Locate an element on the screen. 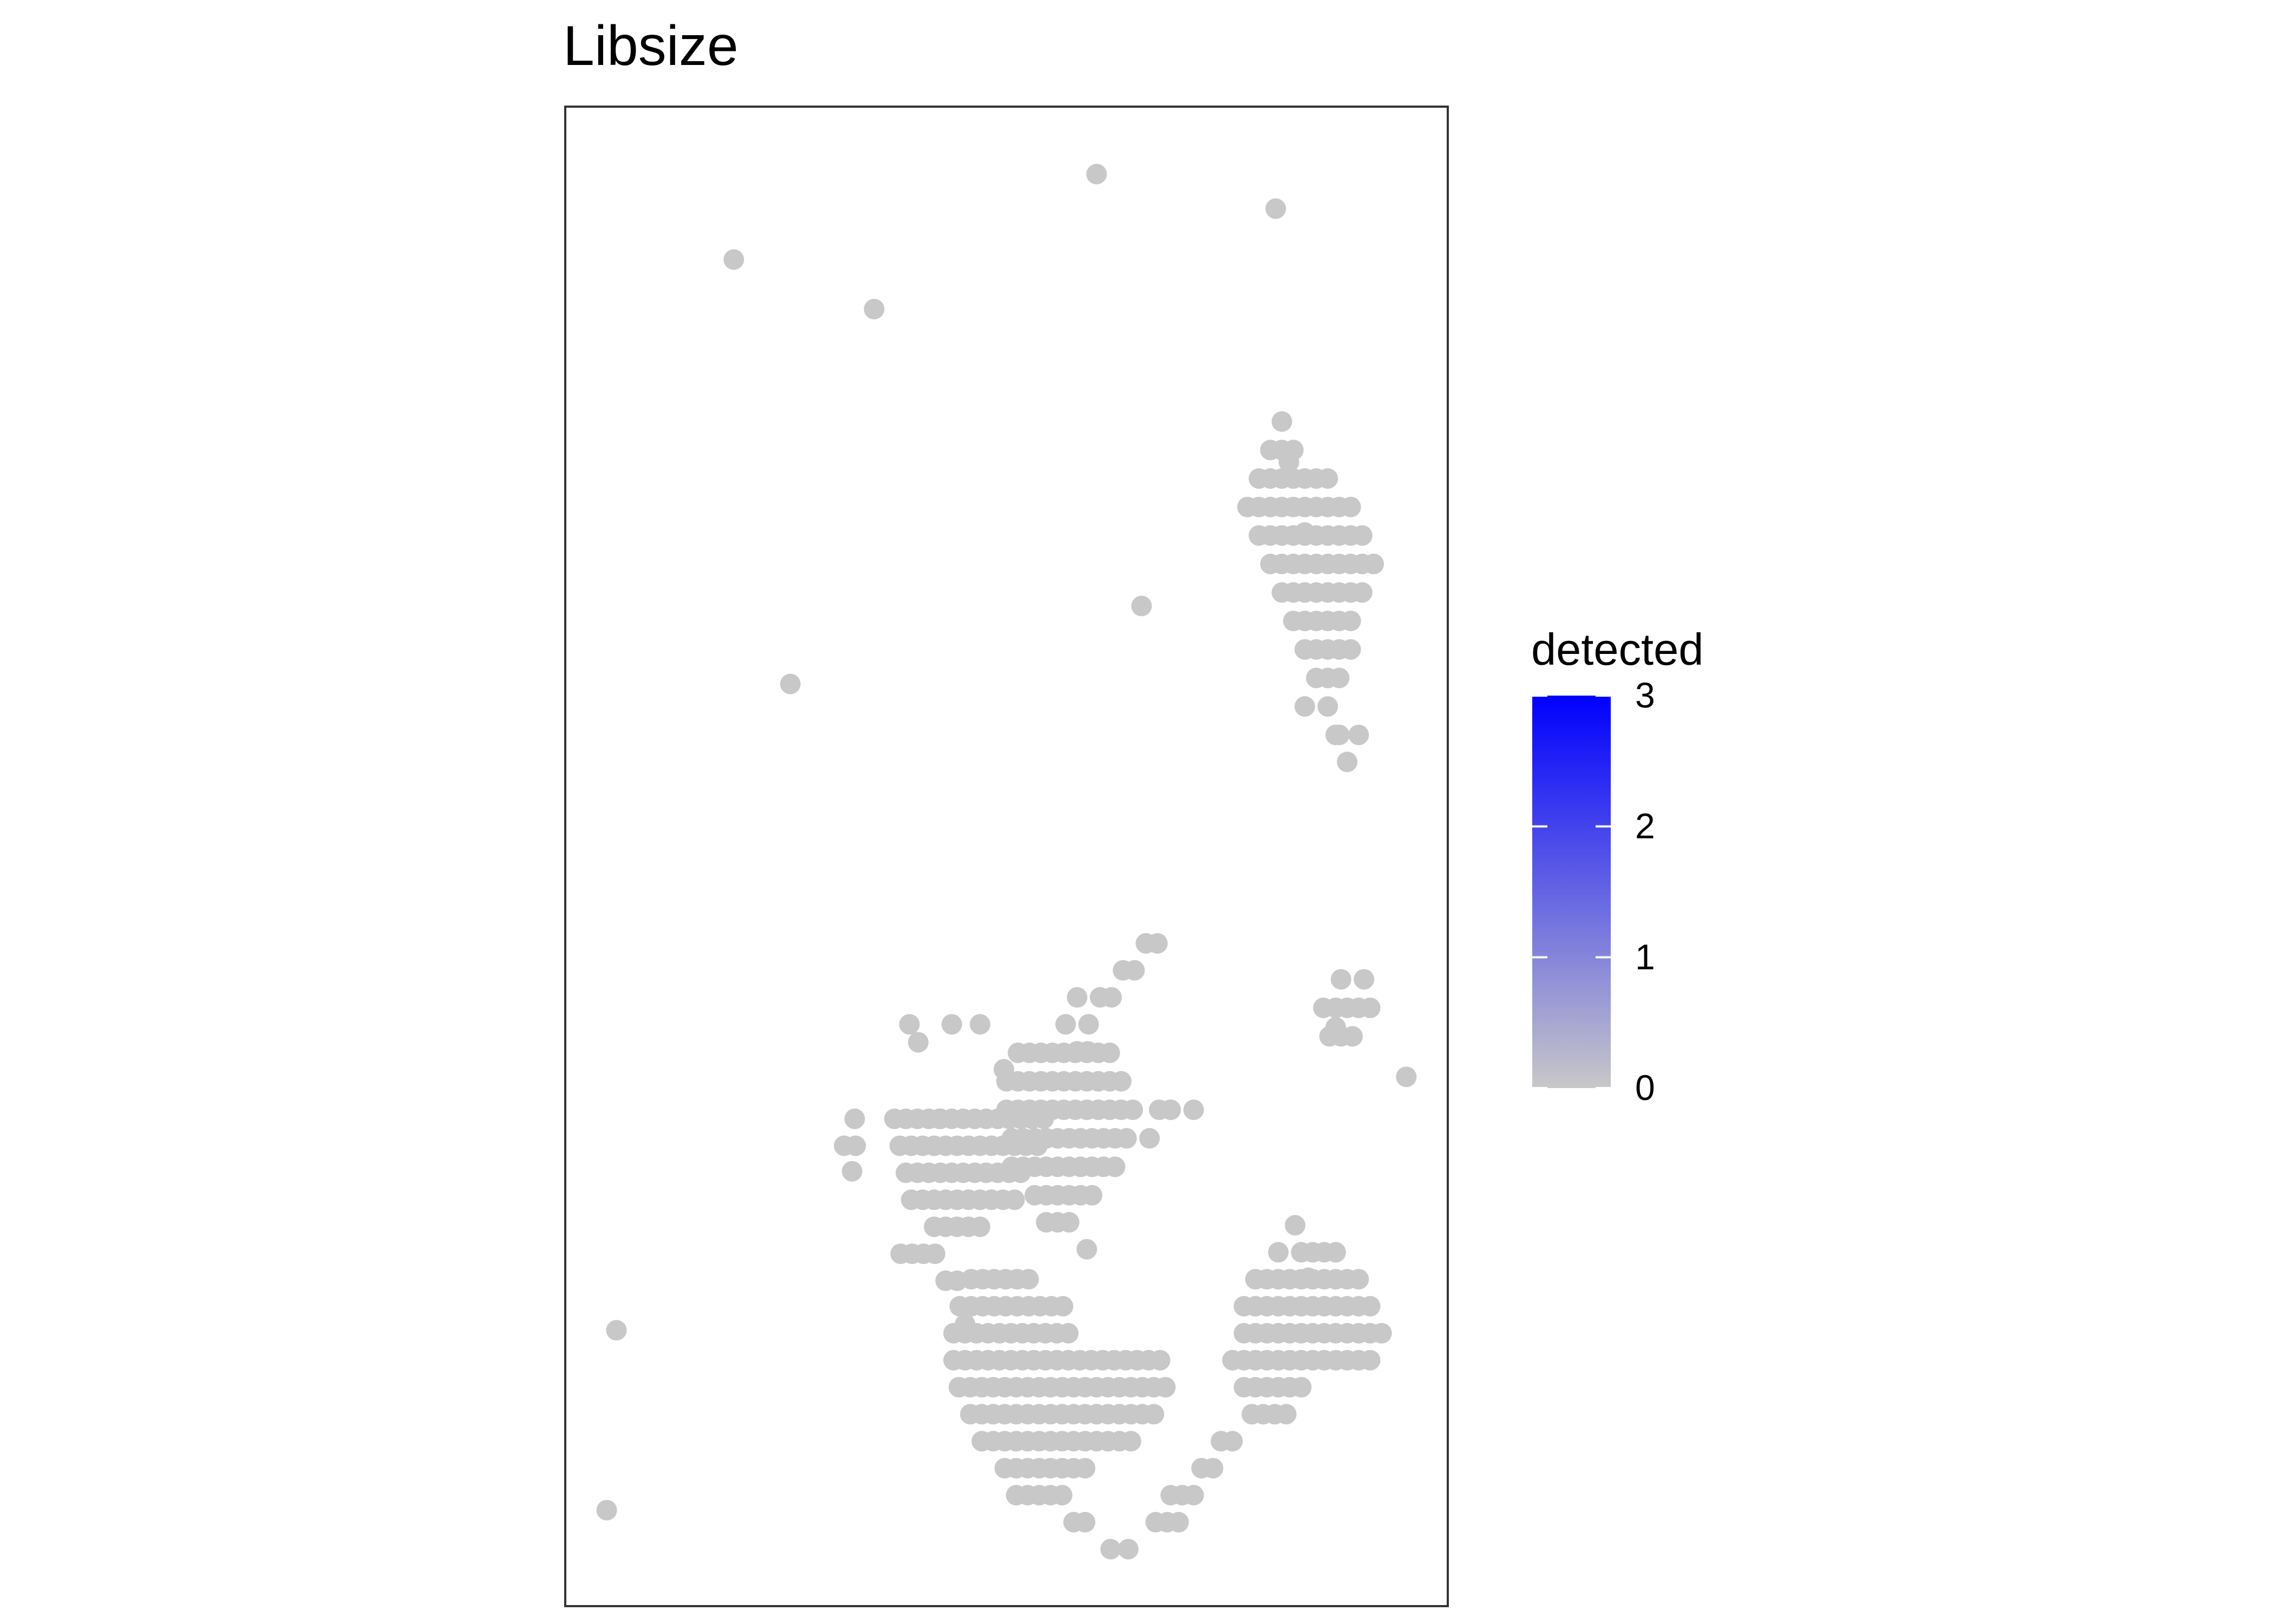 The width and height of the screenshot is (2274, 1624). chart-title: Libsize is located at coordinates (651, 46).